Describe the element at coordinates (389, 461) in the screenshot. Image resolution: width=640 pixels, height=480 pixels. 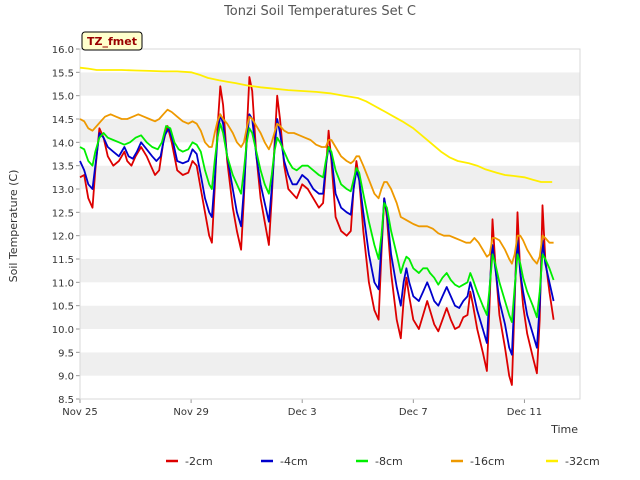
I see `legend-label: -8cm` at that location.